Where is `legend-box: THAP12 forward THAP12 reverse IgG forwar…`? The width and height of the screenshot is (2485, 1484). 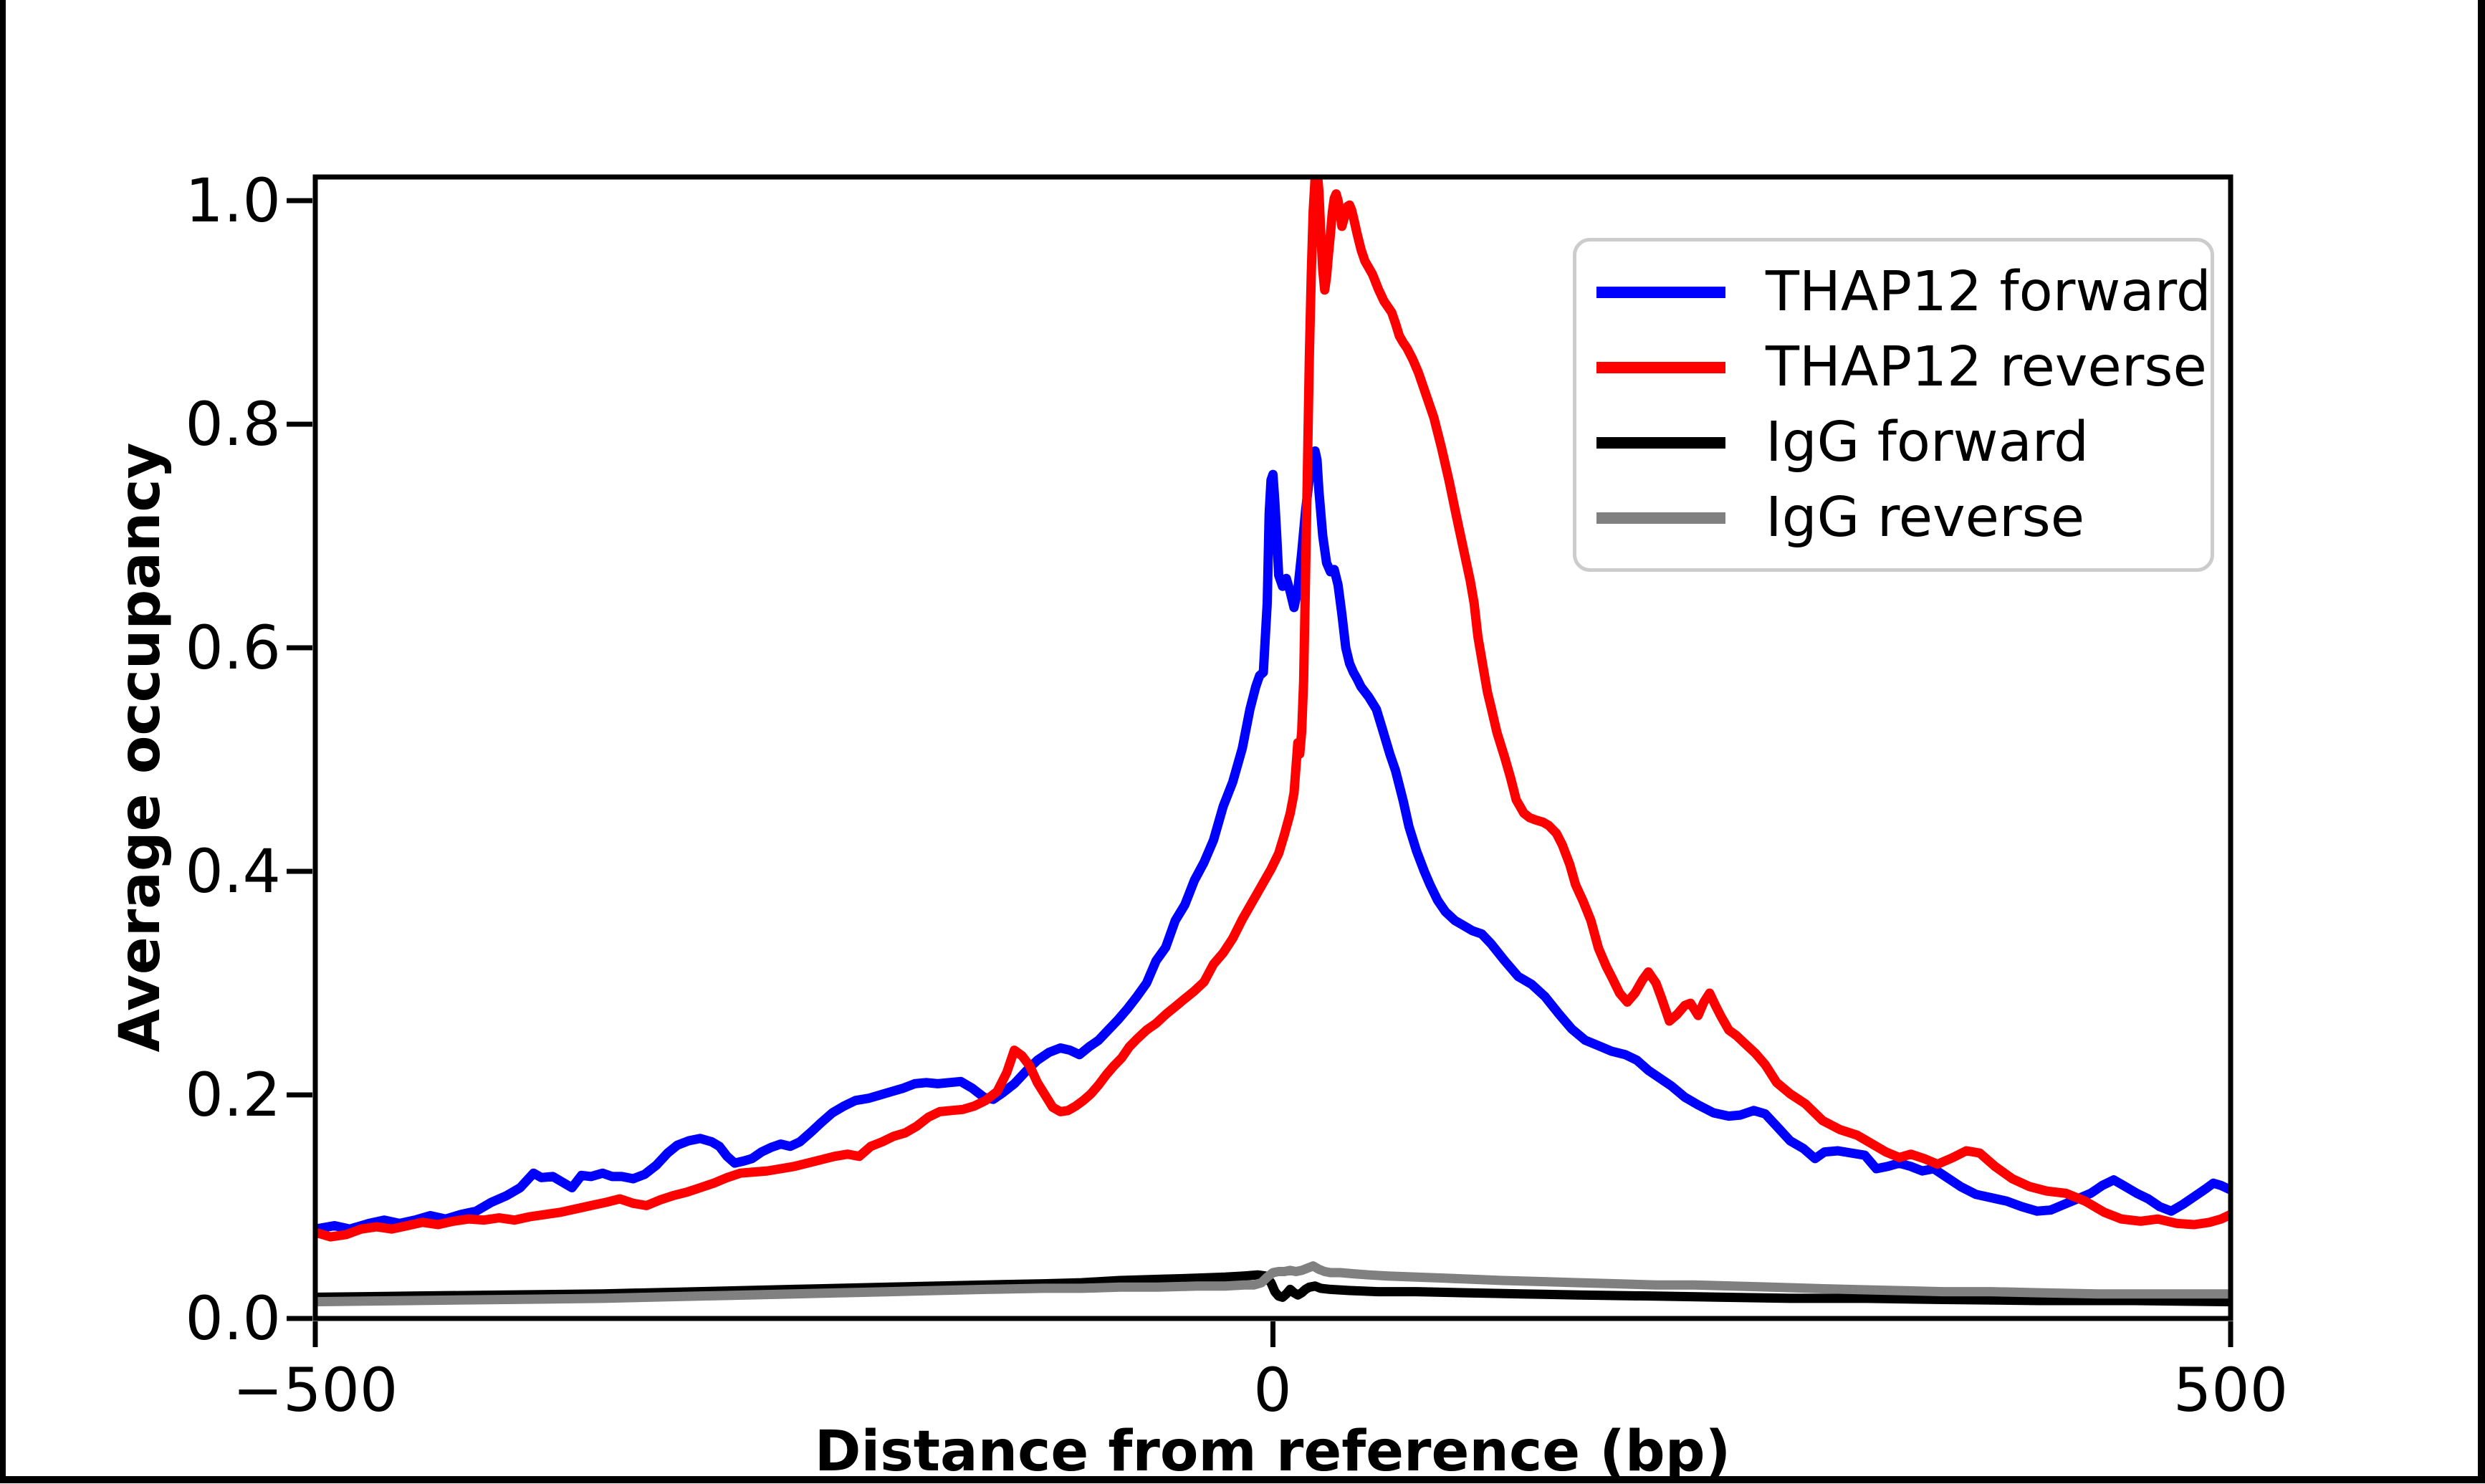
legend-box: THAP12 forward THAP12 reverse IgG forwar… is located at coordinates (1893, 405).